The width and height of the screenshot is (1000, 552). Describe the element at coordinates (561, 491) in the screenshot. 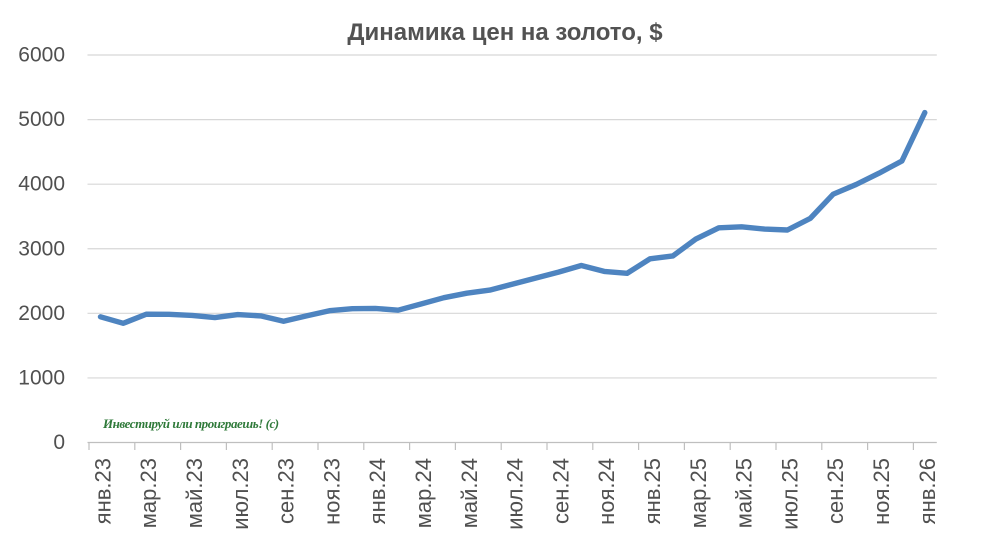

I see `svg-text: сен.24` at that location.